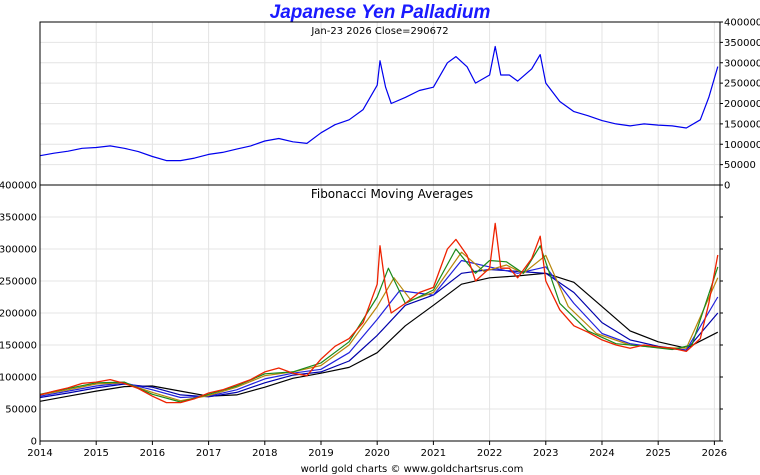 This screenshot has width=760, height=475. Describe the element at coordinates (392, 194) in the screenshot. I see `fibonacci-panel-subtitle: Fibonacci Moving Averages` at that location.